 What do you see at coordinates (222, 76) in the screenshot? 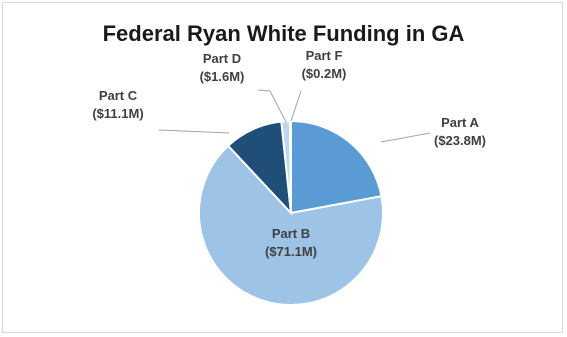
I see `slice-value-label-part-d: ($1.6M)` at bounding box center [222, 76].